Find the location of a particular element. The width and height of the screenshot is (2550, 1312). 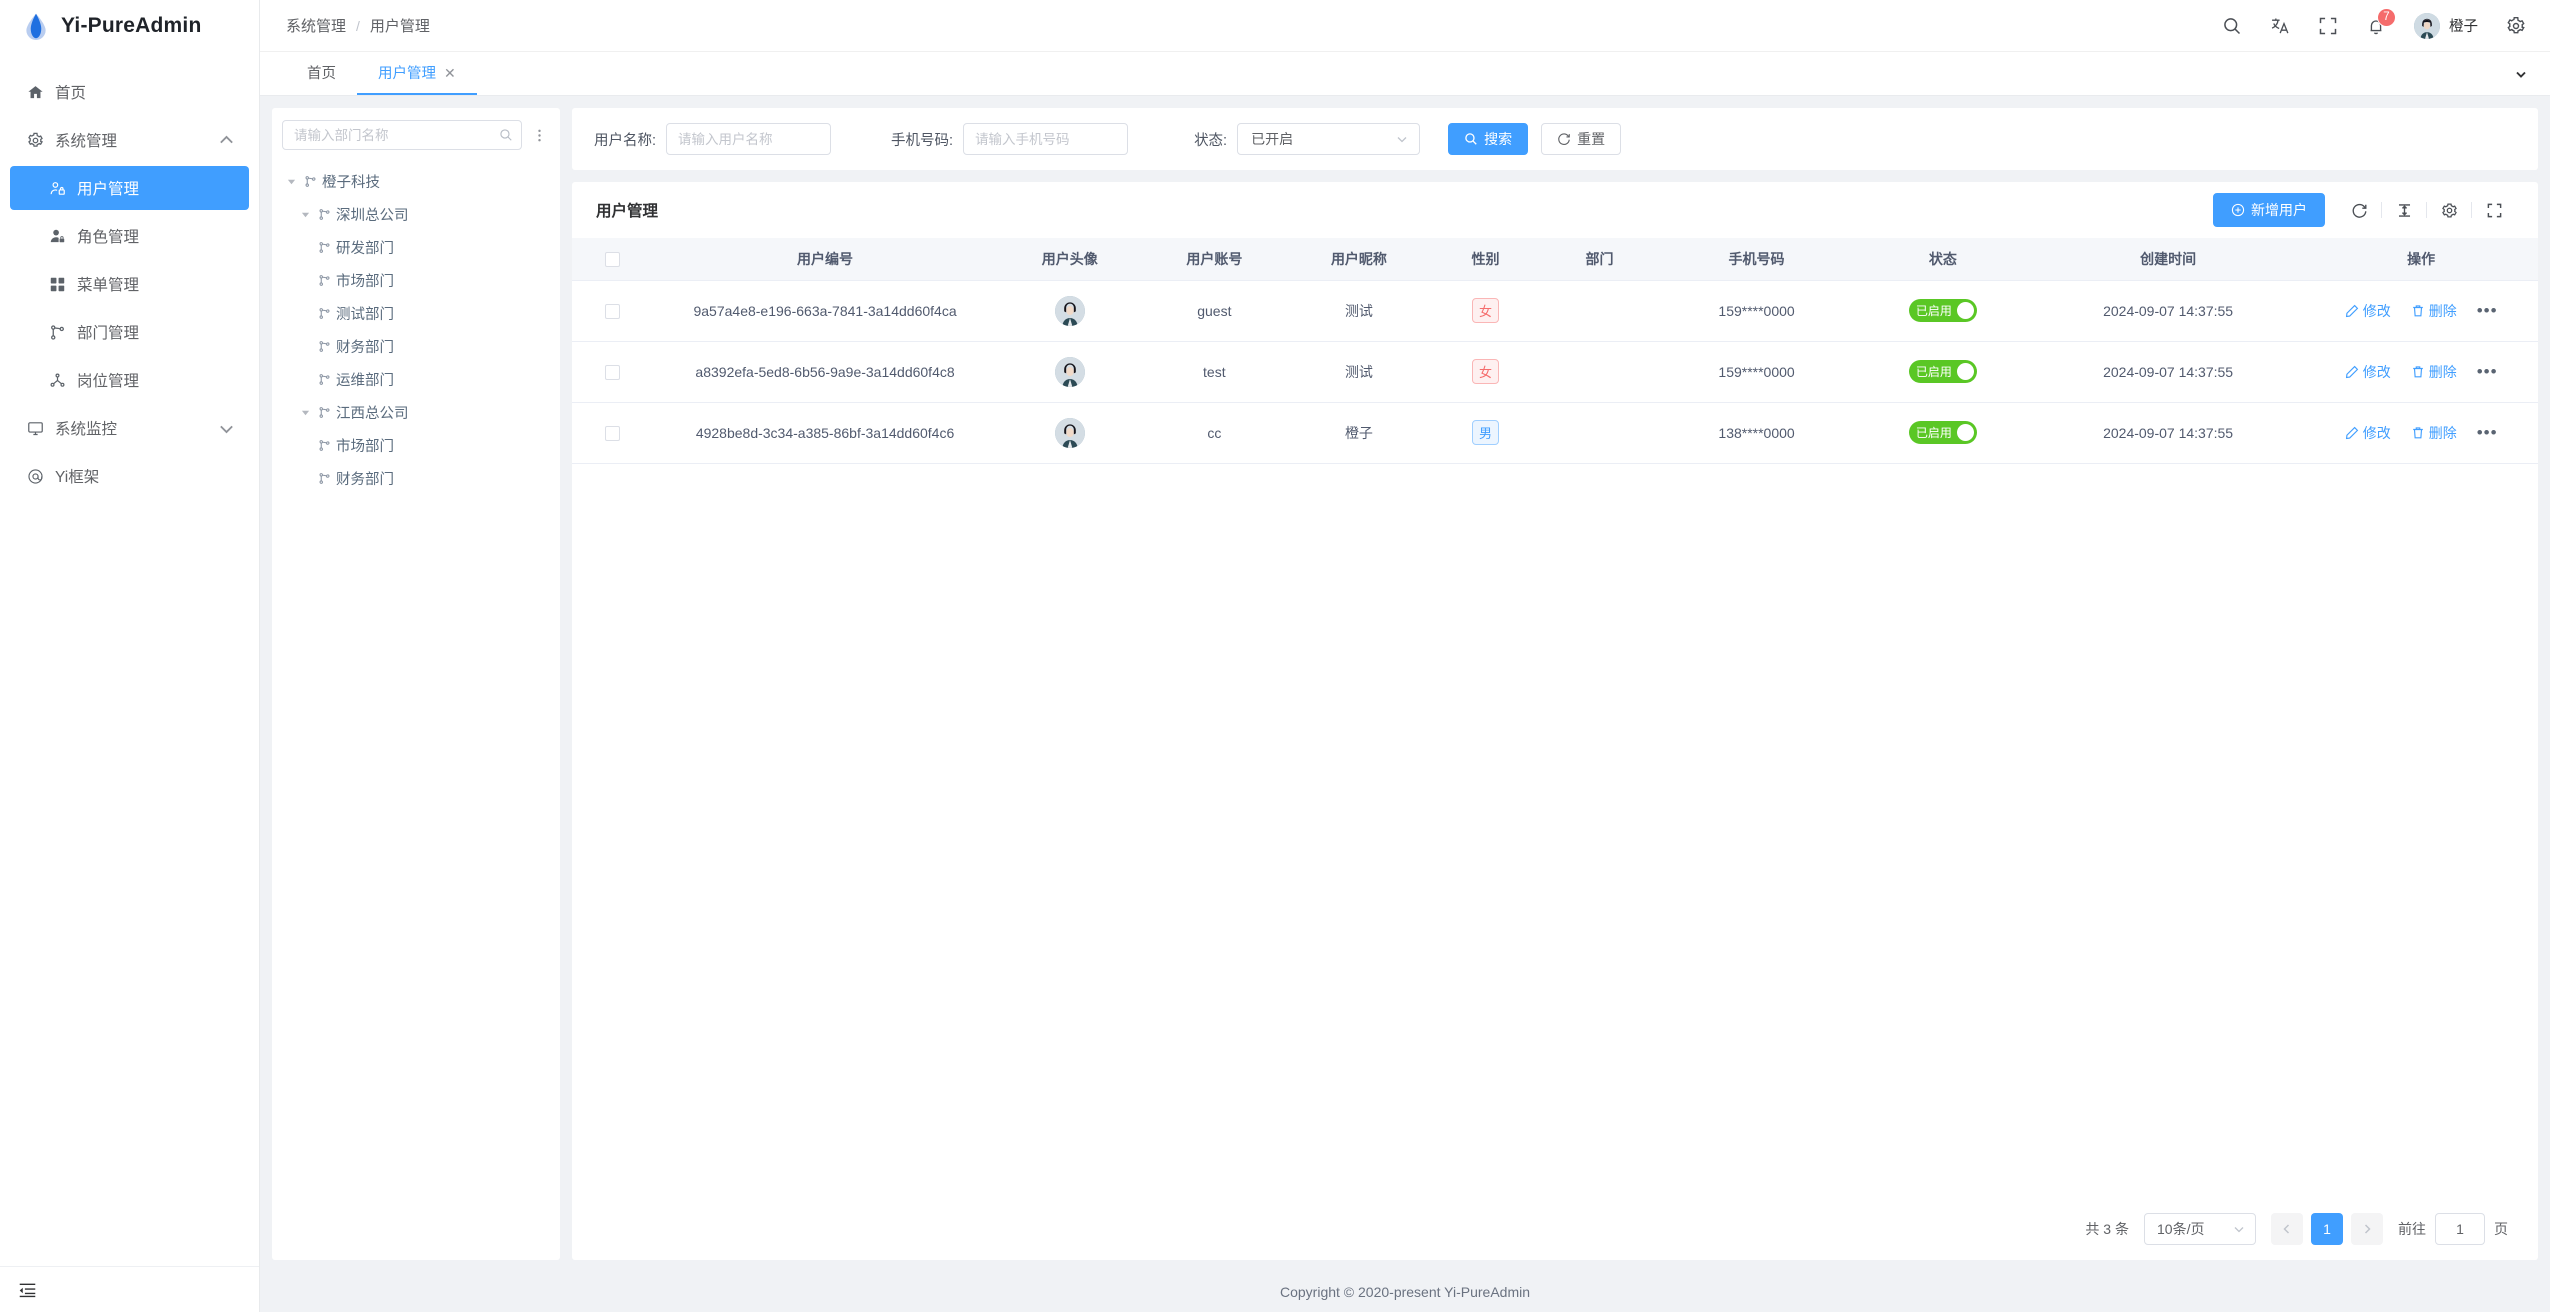

header-actions: 7 橙子 is located at coordinates (2374, 23).